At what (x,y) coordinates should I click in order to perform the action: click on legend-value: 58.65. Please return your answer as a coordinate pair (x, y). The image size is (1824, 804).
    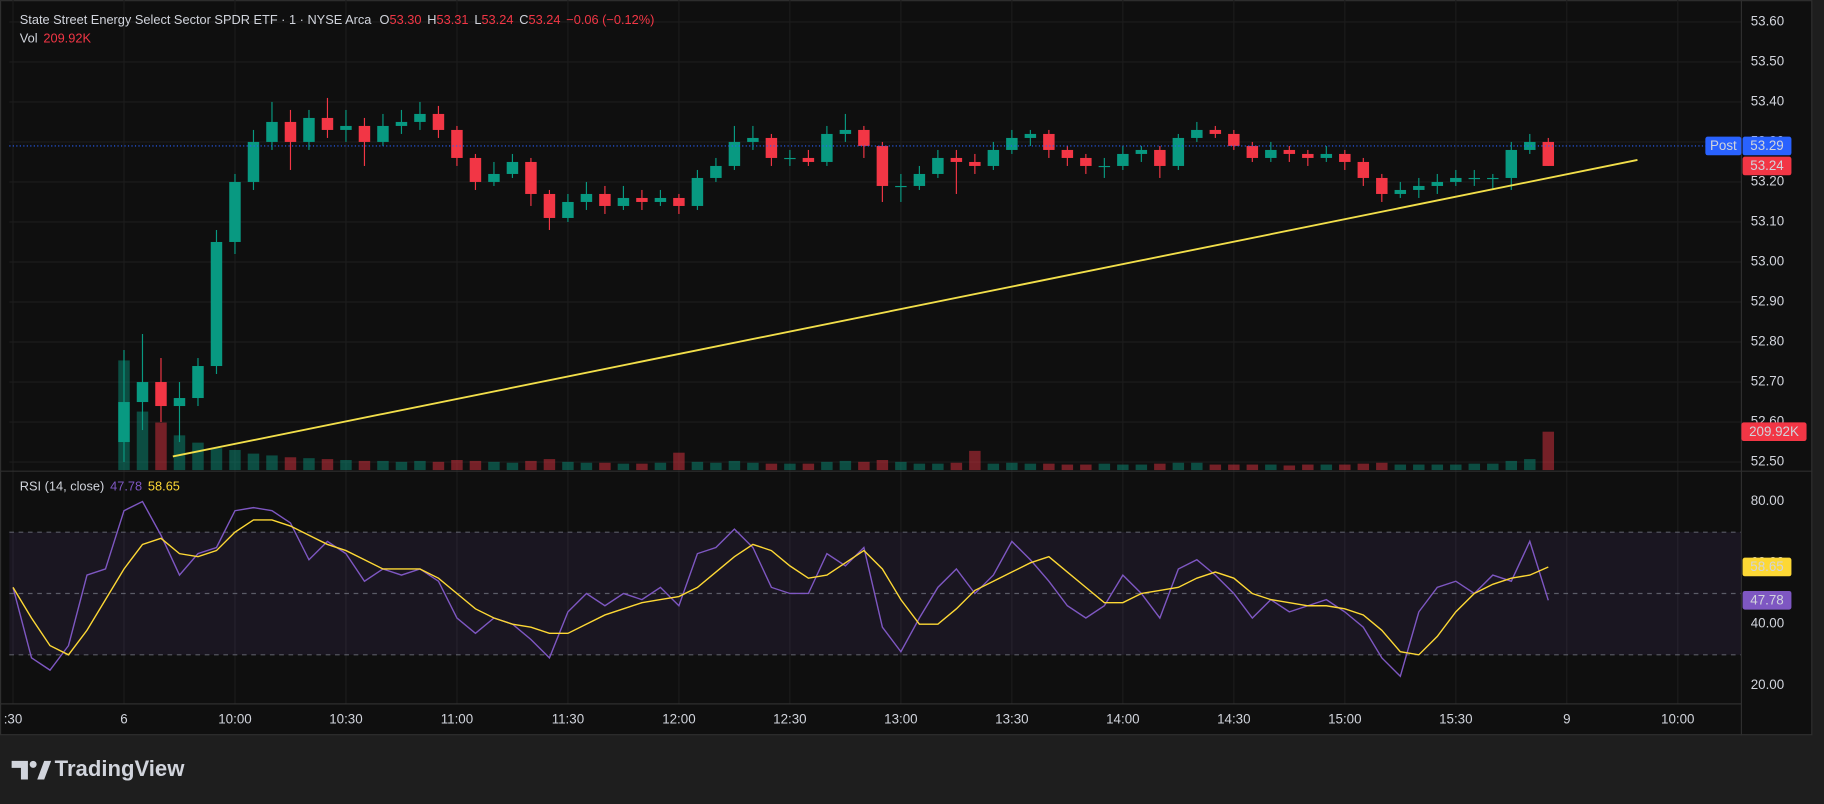
    Looking at the image, I should click on (164, 486).